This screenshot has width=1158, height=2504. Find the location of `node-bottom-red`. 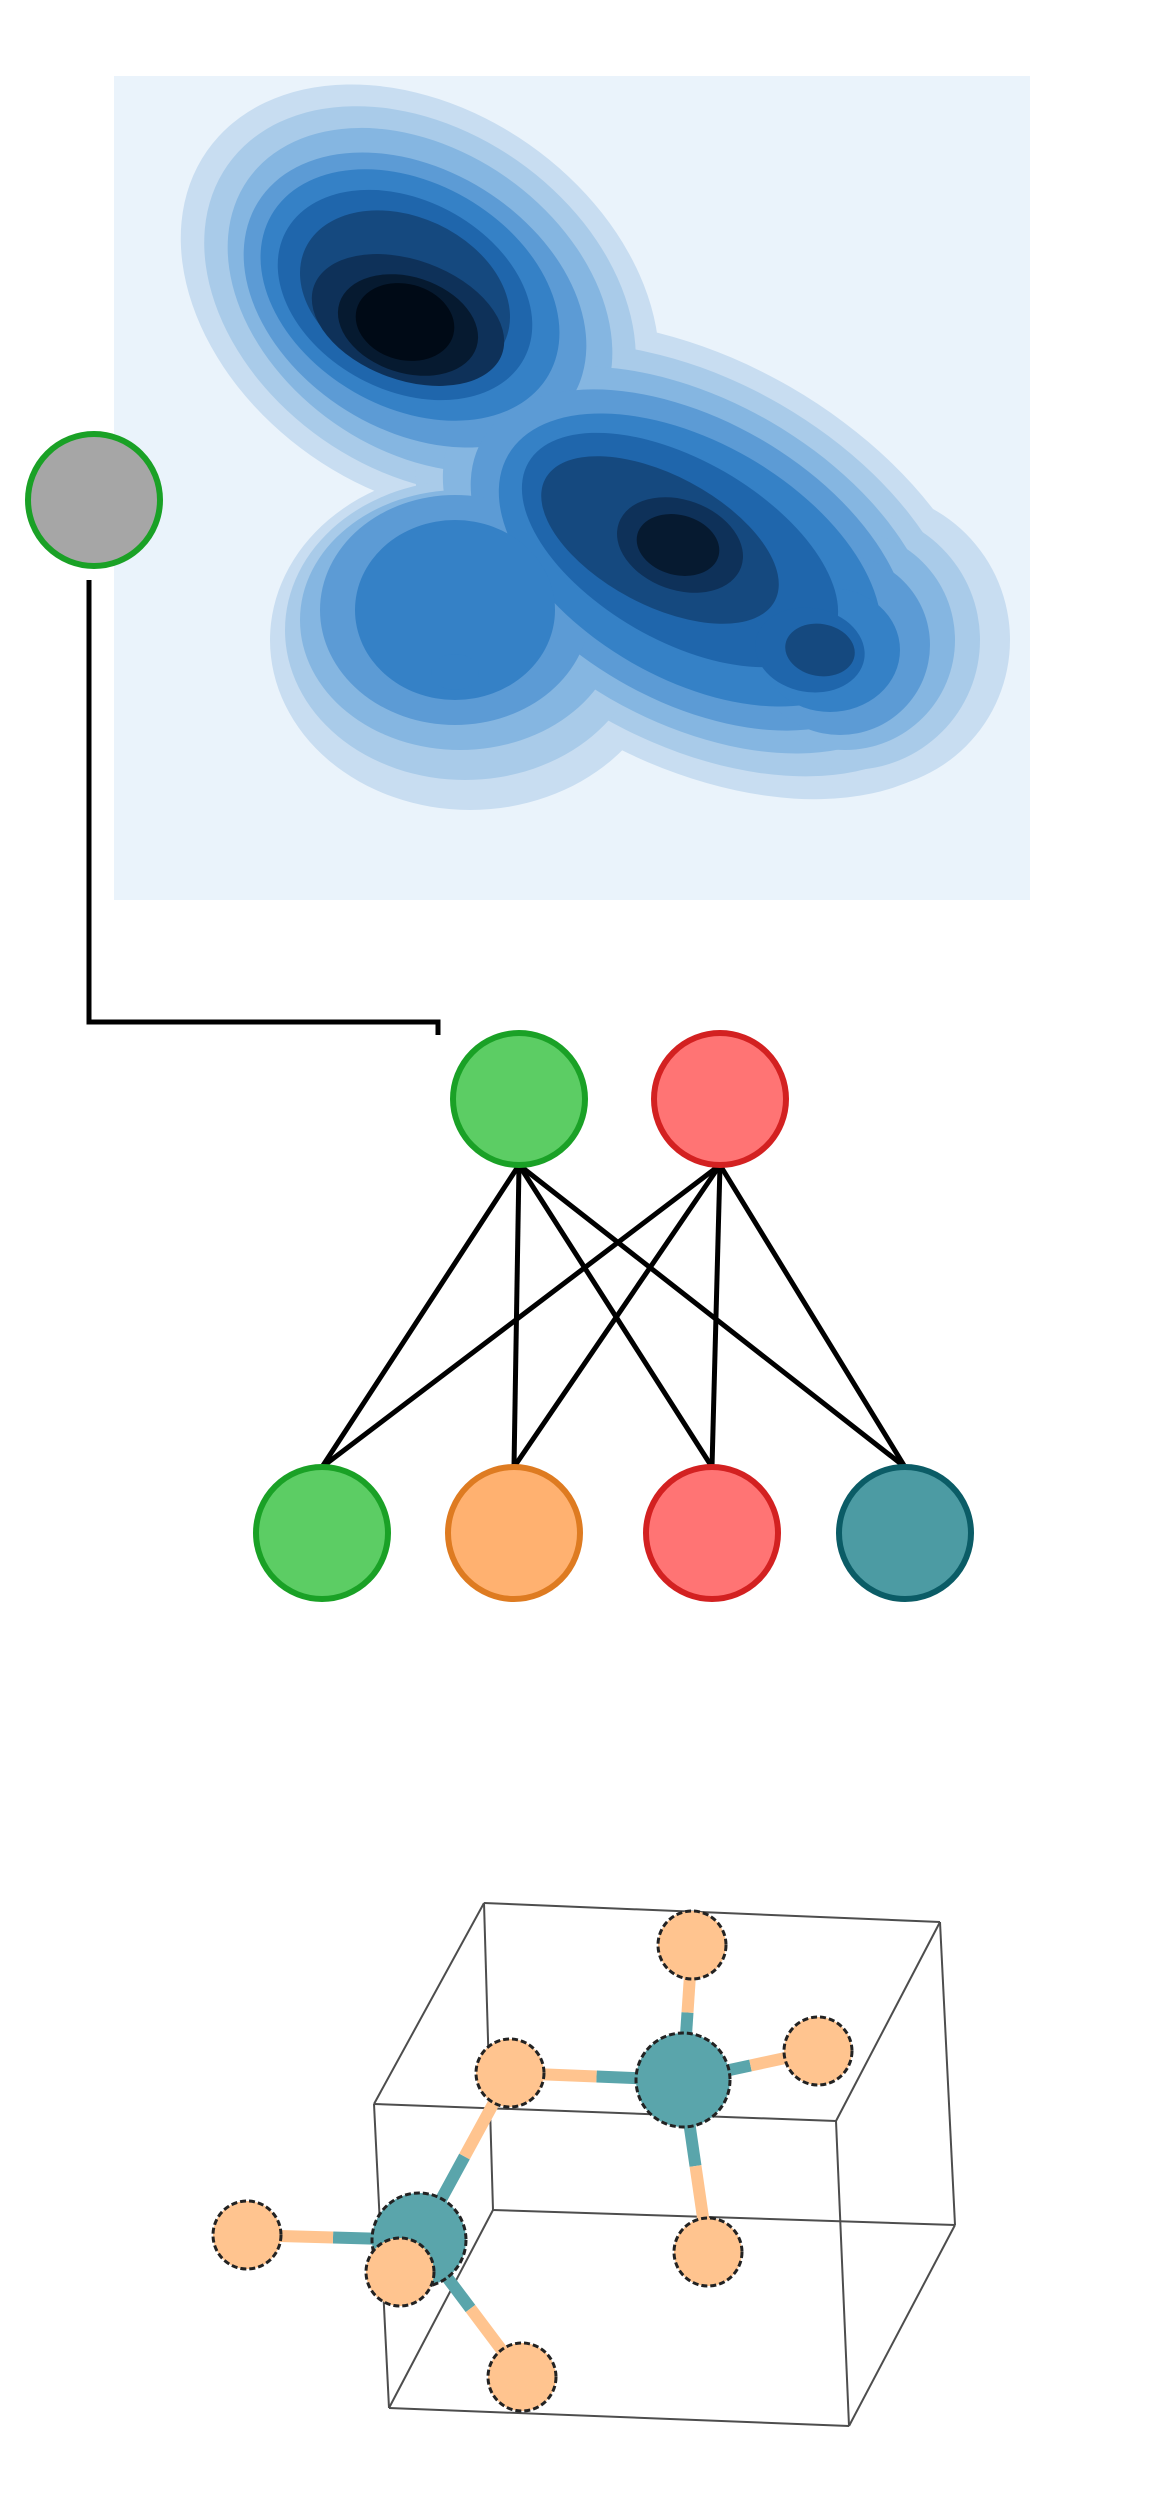

node-bottom-red is located at coordinates (712, 1533).